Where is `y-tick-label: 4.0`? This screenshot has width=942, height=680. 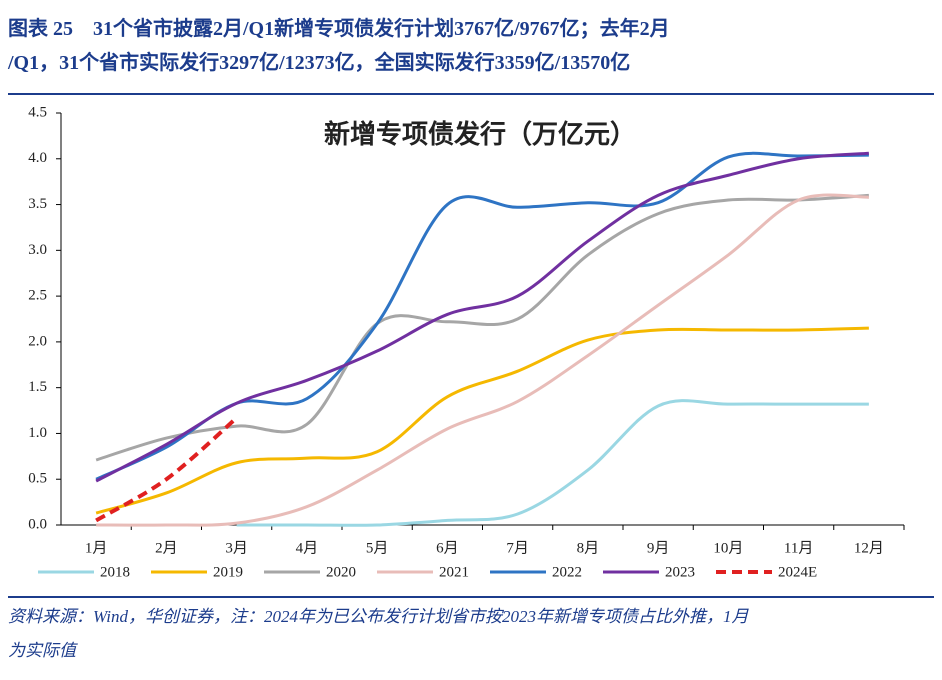 y-tick-label: 4.0 is located at coordinates (37, 158).